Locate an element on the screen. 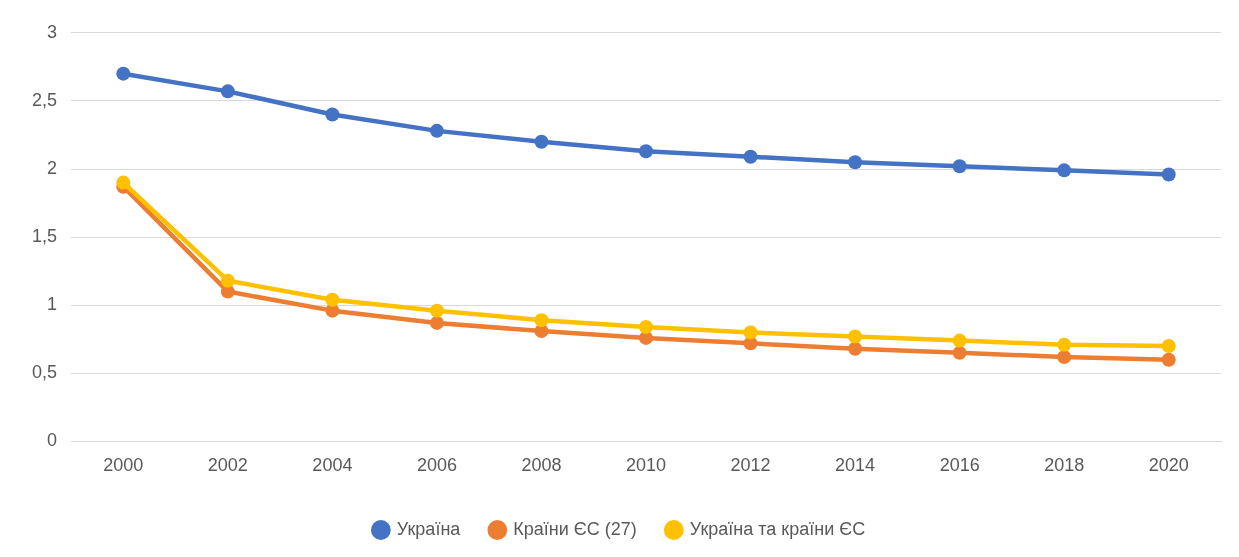 The image size is (1239, 557). x-tick-label: 2006 is located at coordinates (436, 465).